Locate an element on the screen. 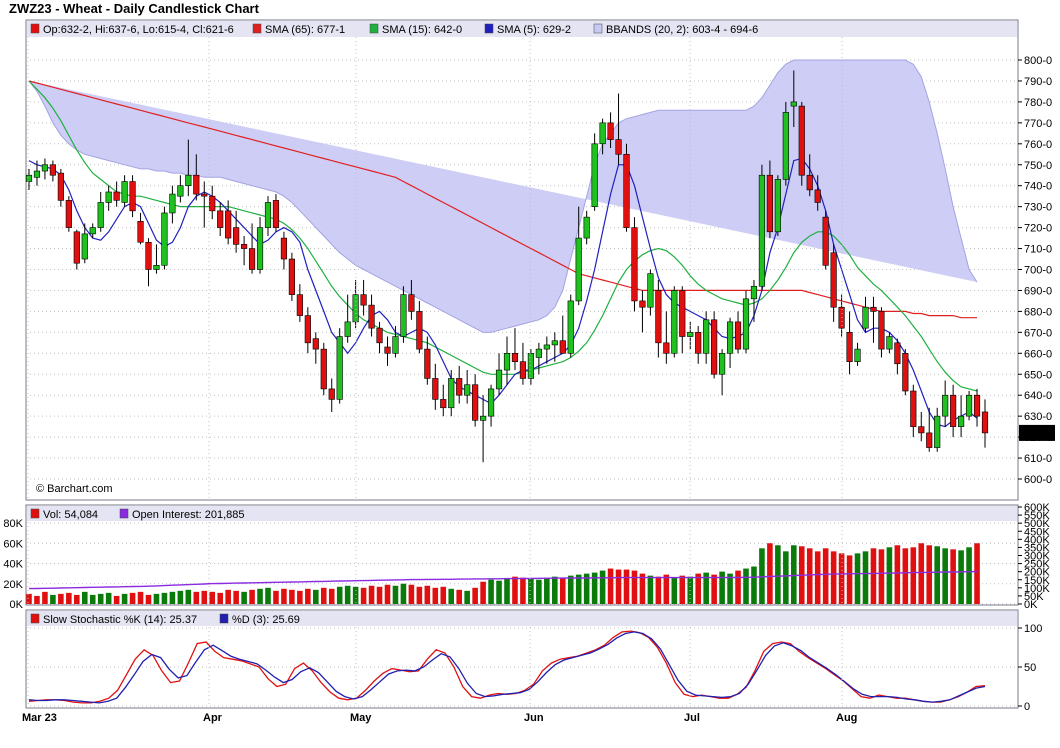 The width and height of the screenshot is (1060, 748). chart-title: ZWZ23 - Wheat - Daily Candlestick Chart is located at coordinates (134, 8).